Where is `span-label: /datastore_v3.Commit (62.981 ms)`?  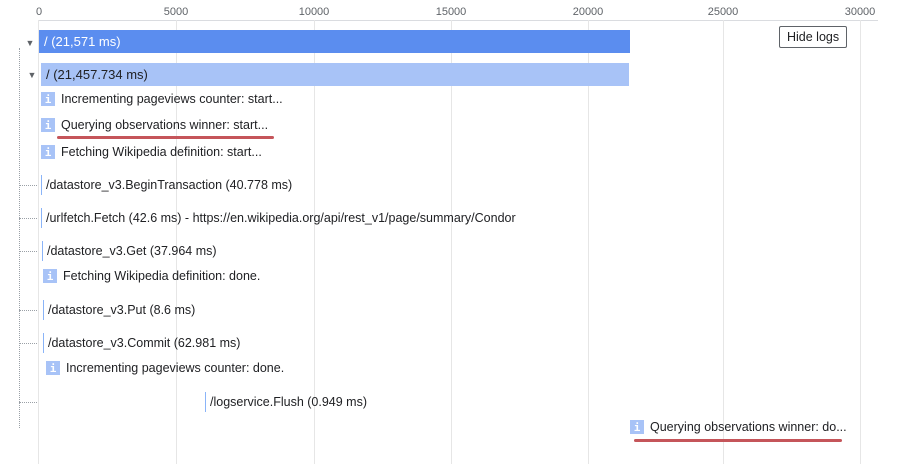
span-label: /datastore_v3.Commit (62.981 ms) is located at coordinates (144, 343).